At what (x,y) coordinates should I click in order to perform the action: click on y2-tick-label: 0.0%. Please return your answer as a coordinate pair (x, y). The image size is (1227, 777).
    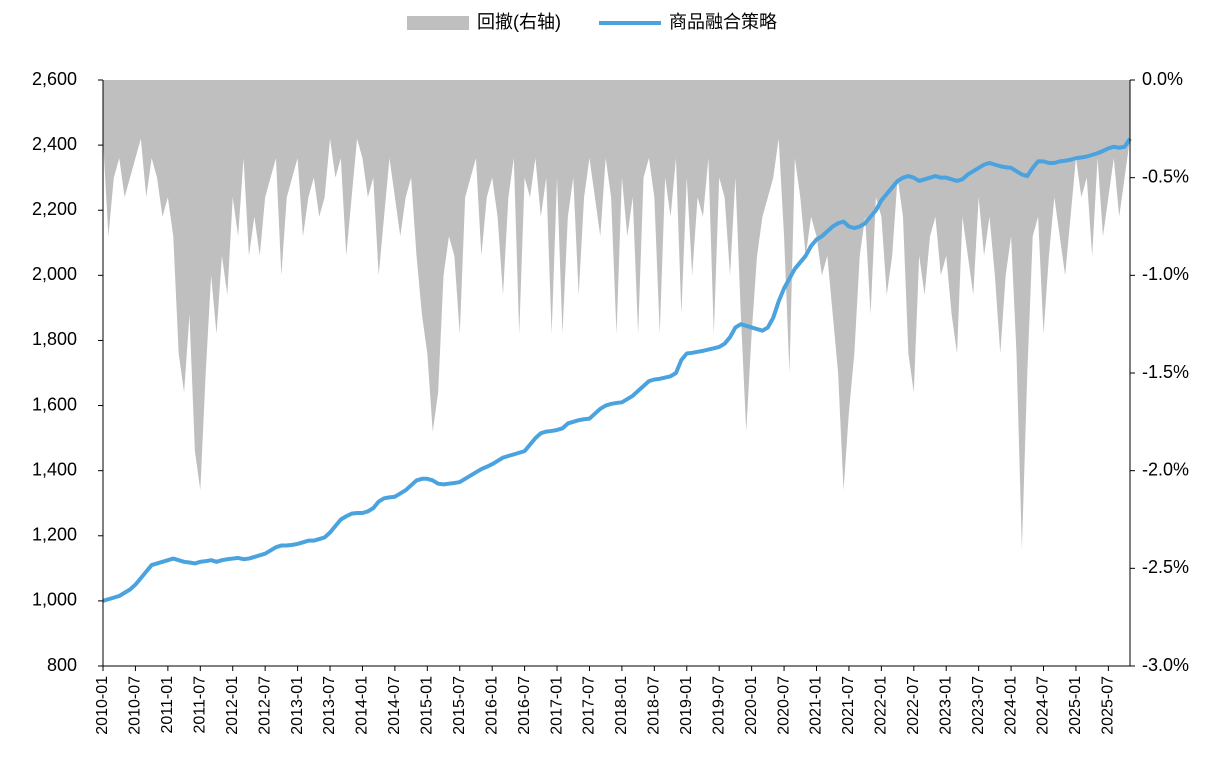
    Looking at the image, I should click on (1162, 79).